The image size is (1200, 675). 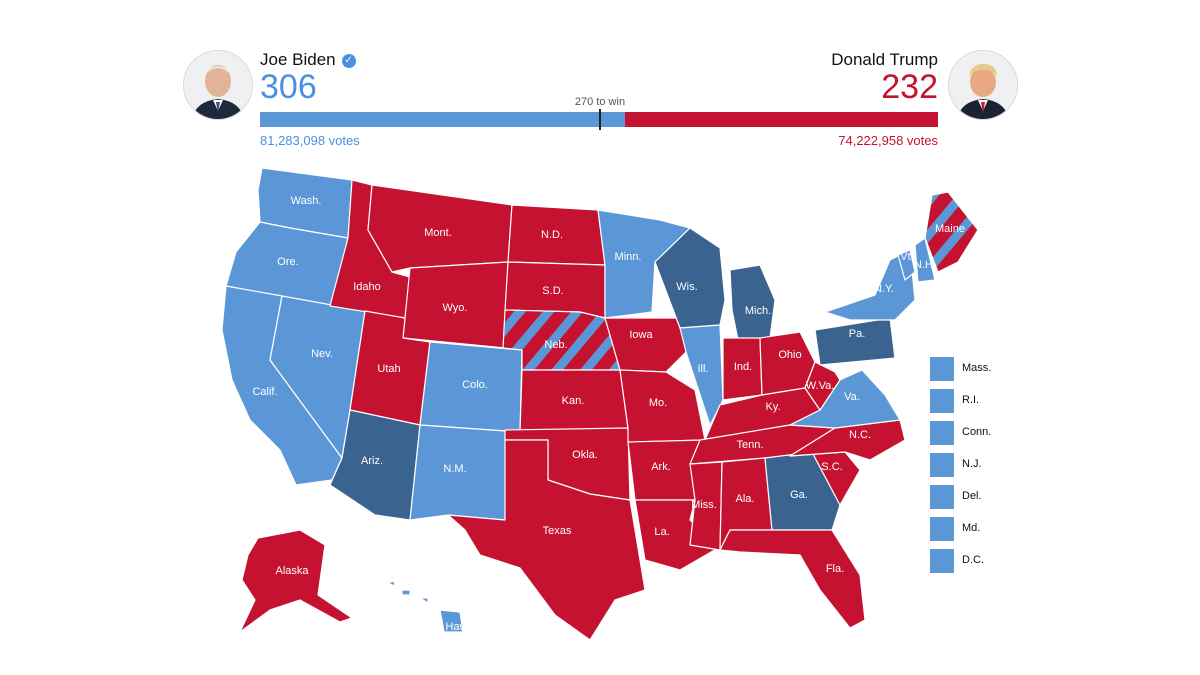 What do you see at coordinates (442, 119) in the screenshot?
I see `biden-progress-bar` at bounding box center [442, 119].